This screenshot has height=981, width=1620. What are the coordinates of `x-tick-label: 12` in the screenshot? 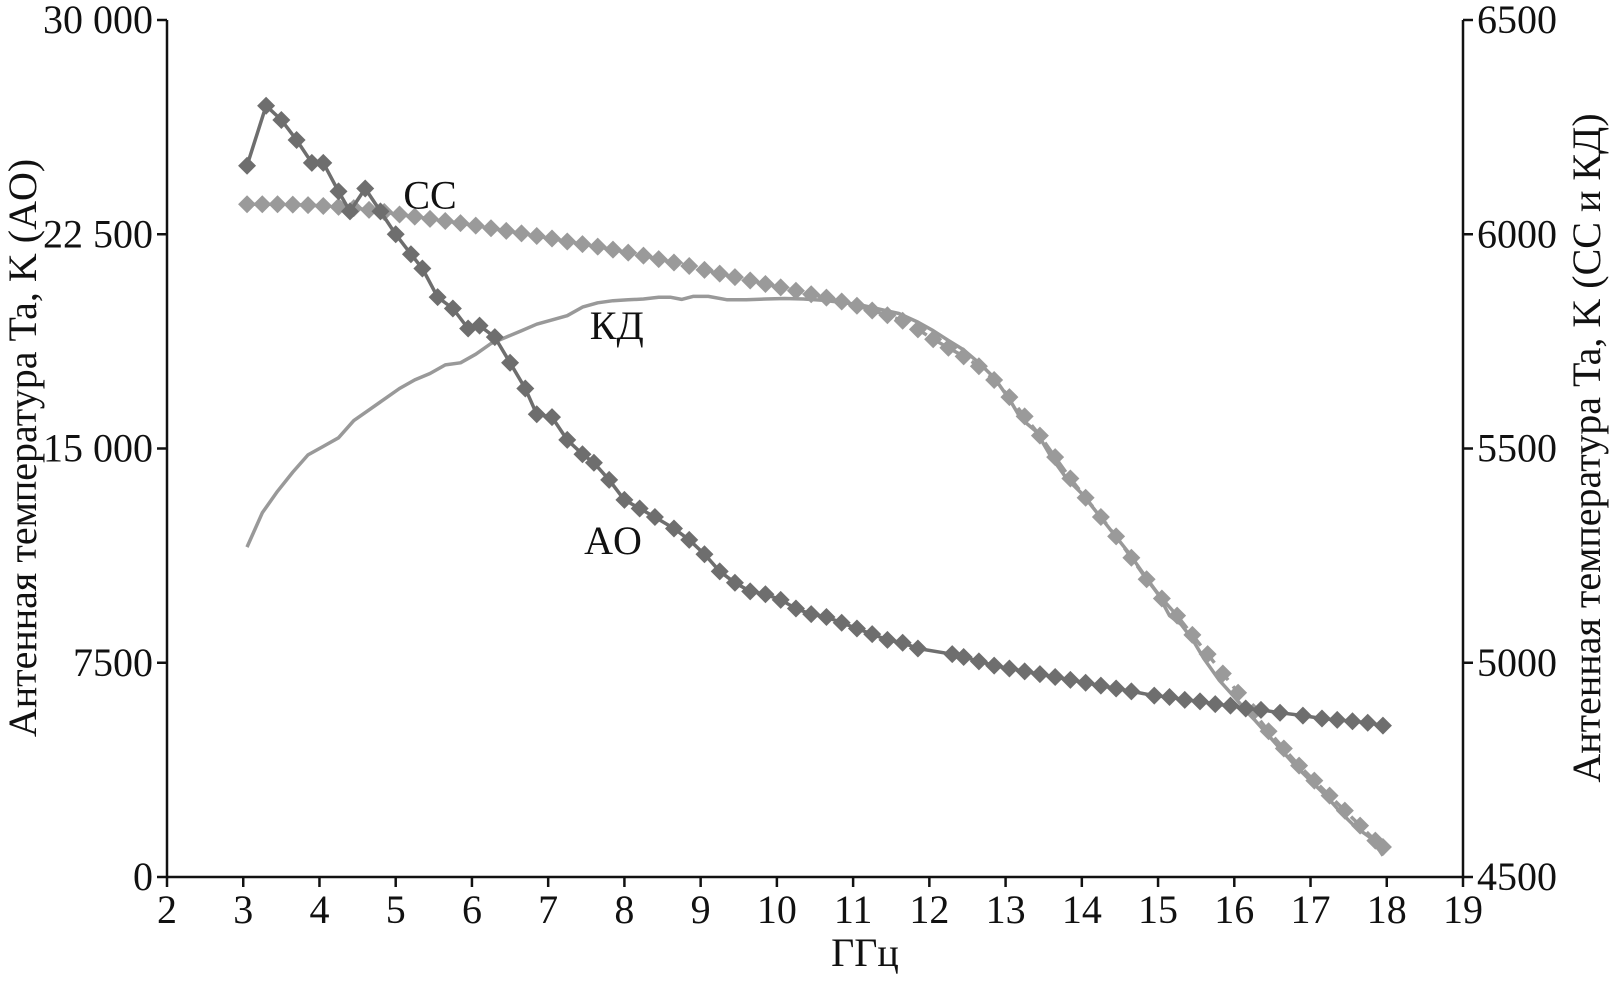 It's located at (929, 909).